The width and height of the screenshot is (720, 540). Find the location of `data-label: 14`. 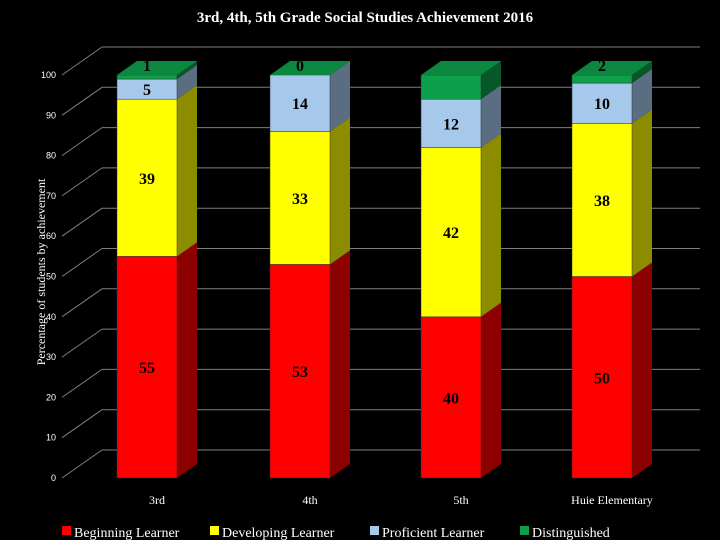

data-label: 14 is located at coordinates (300, 104).